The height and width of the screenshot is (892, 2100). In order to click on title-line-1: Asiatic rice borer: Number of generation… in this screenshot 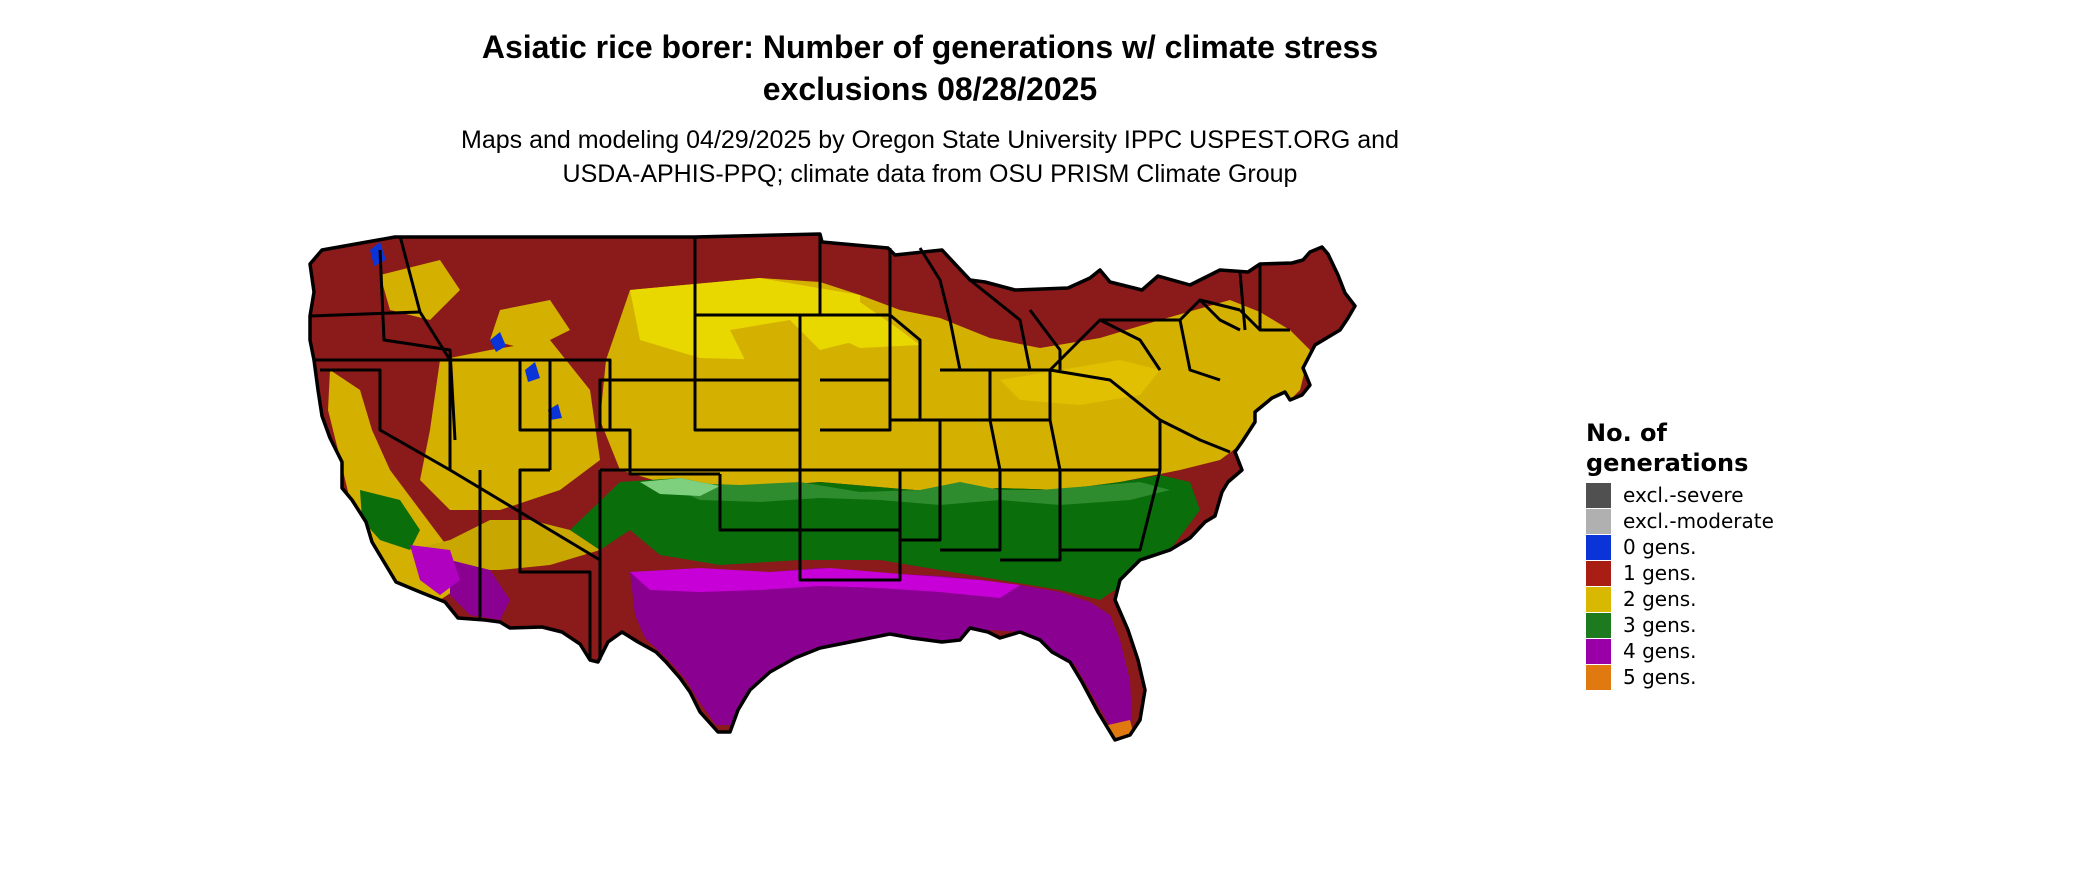, I will do `click(930, 47)`.